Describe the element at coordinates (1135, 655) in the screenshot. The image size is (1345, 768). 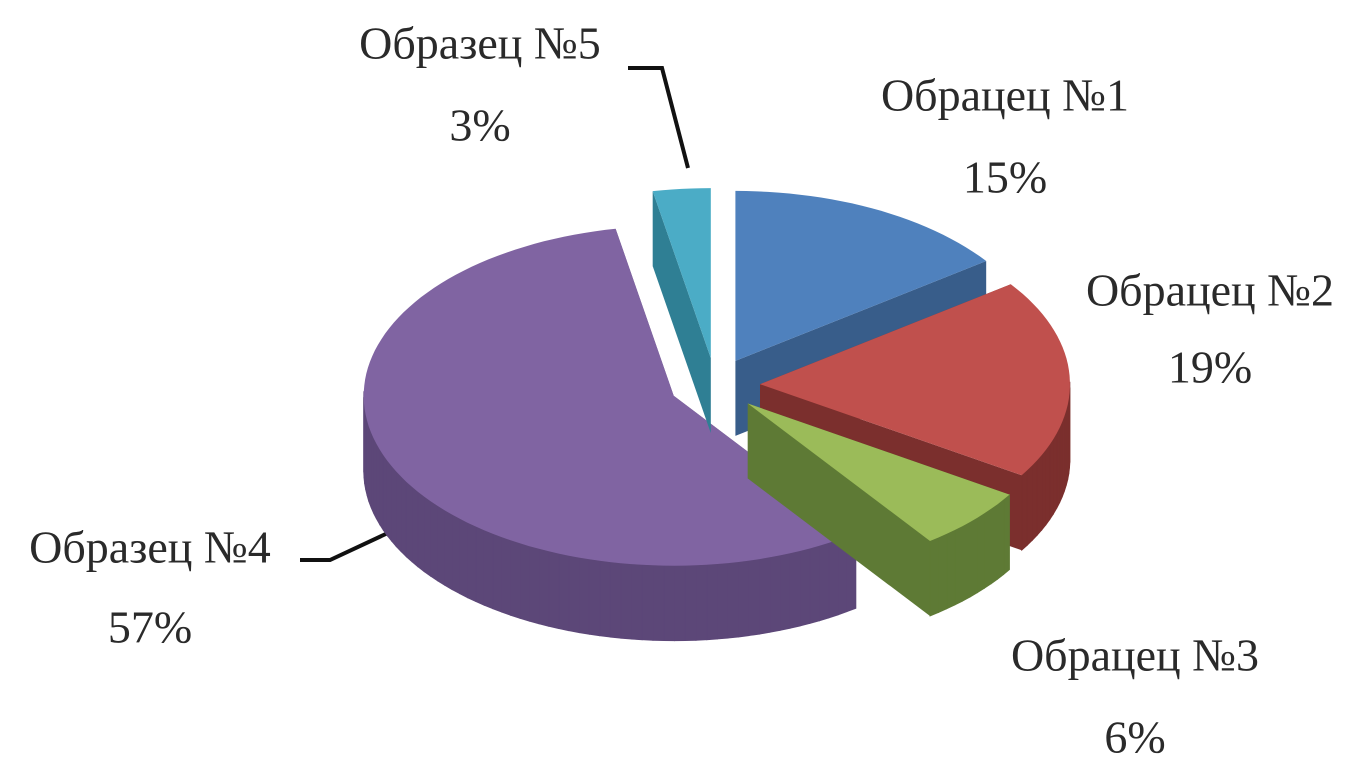
I see `slice-label: Обрацец №3` at that location.